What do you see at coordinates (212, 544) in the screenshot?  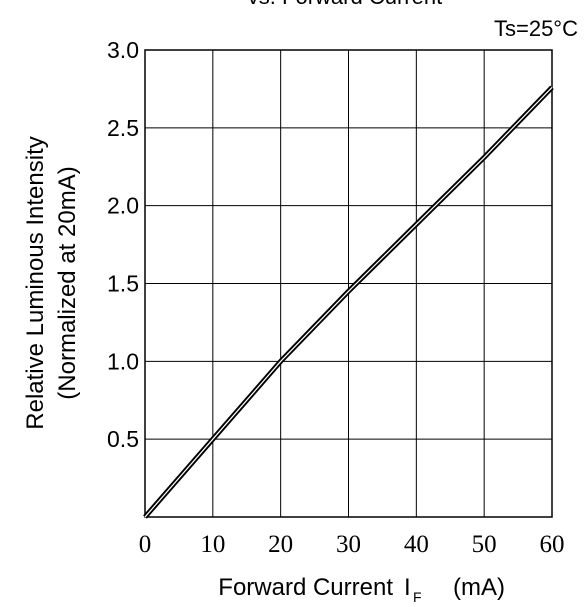 I see `x-tick-label-1: 10` at bounding box center [212, 544].